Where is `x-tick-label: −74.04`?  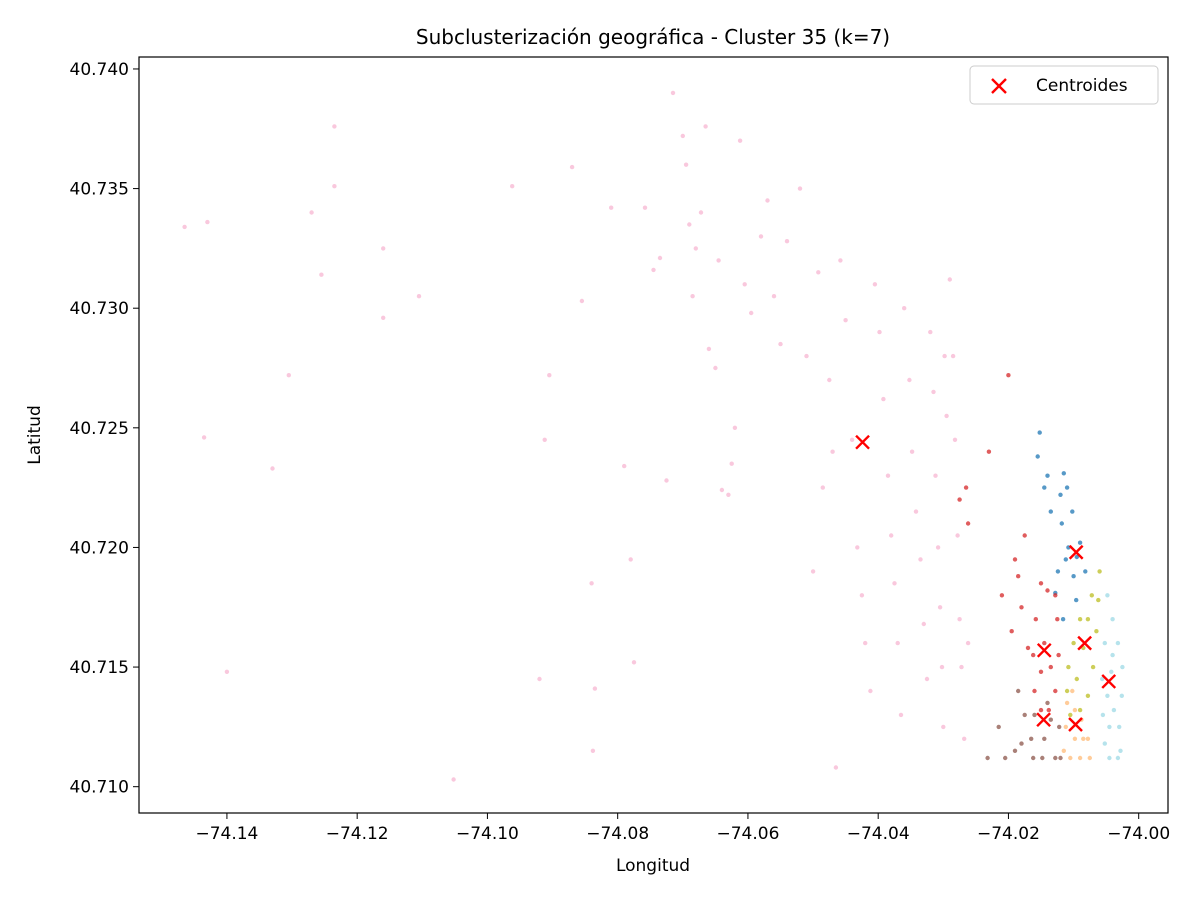 x-tick-label: −74.04 is located at coordinates (878, 834).